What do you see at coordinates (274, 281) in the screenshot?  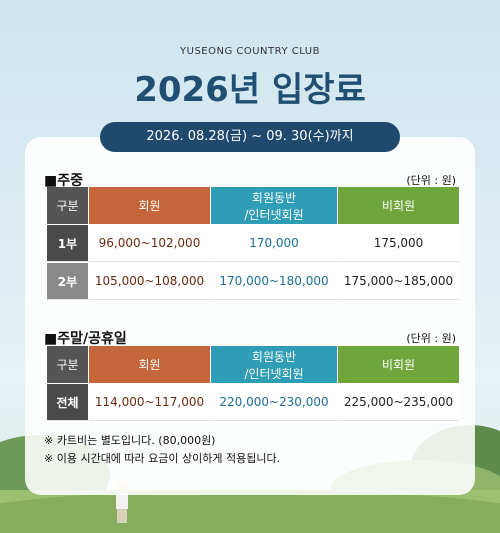 I see `cell: 170,000~180,000` at bounding box center [274, 281].